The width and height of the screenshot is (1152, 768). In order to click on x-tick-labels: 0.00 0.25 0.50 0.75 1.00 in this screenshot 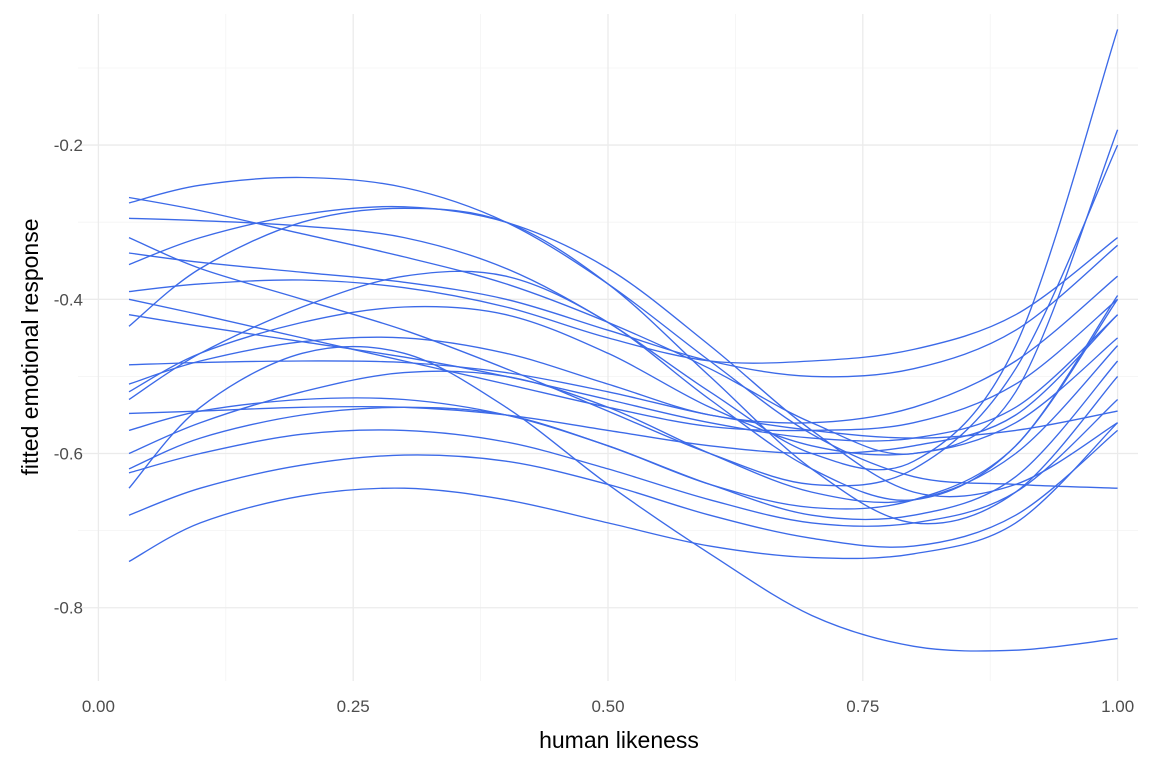, I will do `click(608, 706)`.